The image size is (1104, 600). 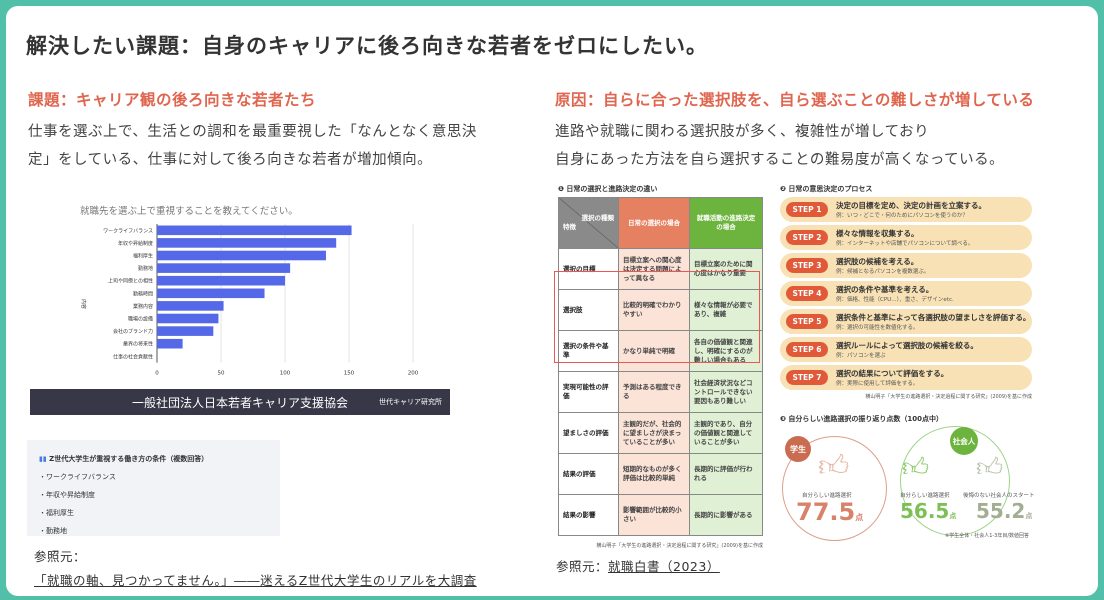 I want to click on right-heading: 原因：自らに合った選択肢を、自ら選ぶことの難しさが増している, so click(x=795, y=100).